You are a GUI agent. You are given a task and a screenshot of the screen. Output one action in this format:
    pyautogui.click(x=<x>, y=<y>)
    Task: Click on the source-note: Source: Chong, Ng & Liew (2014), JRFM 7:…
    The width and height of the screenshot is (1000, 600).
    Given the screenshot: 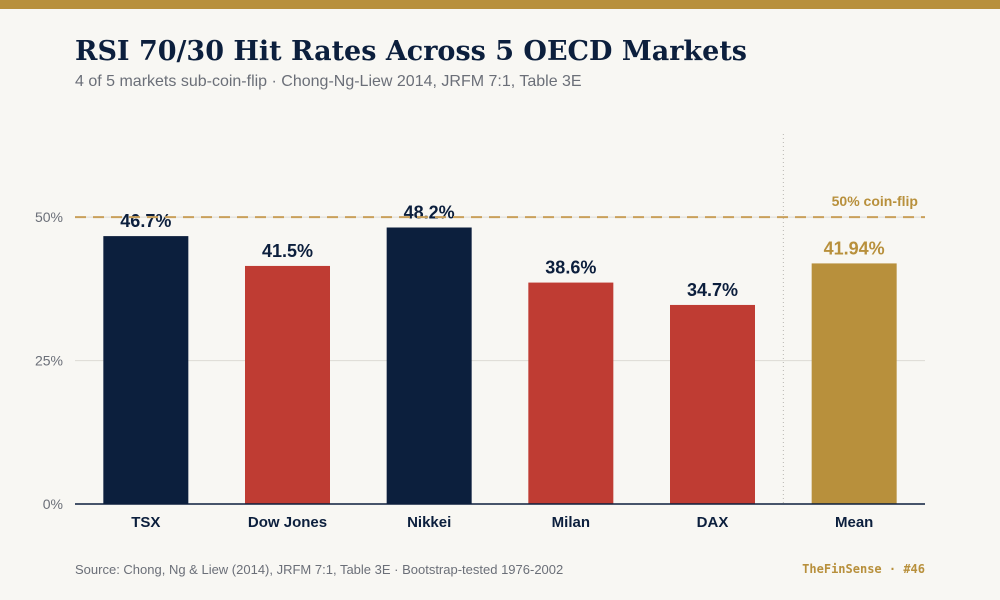 What is the action you would take?
    pyautogui.click(x=319, y=569)
    